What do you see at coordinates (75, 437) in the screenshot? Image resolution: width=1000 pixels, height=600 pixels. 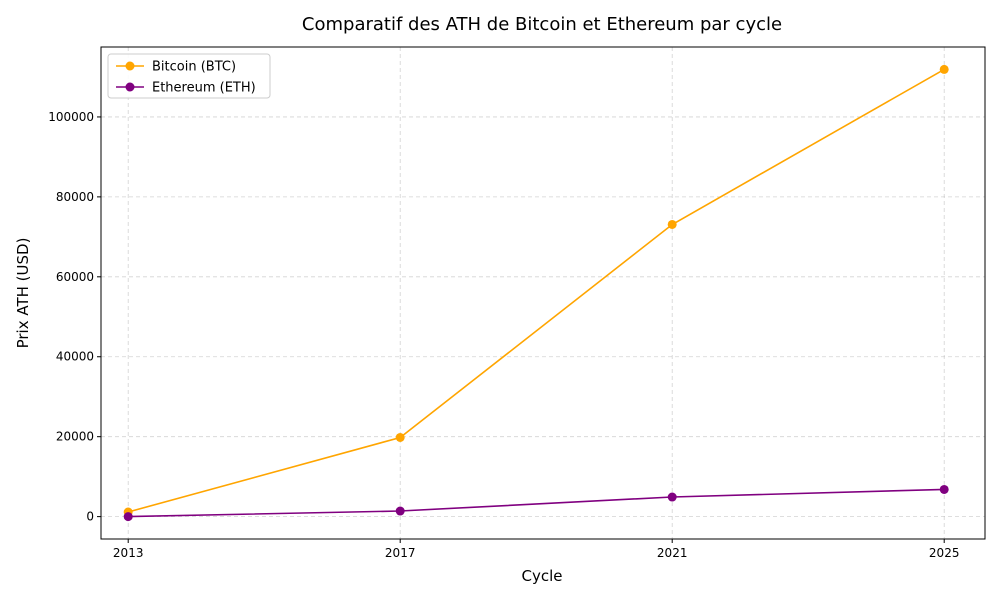 I see `y-tick-label: 20000` at bounding box center [75, 437].